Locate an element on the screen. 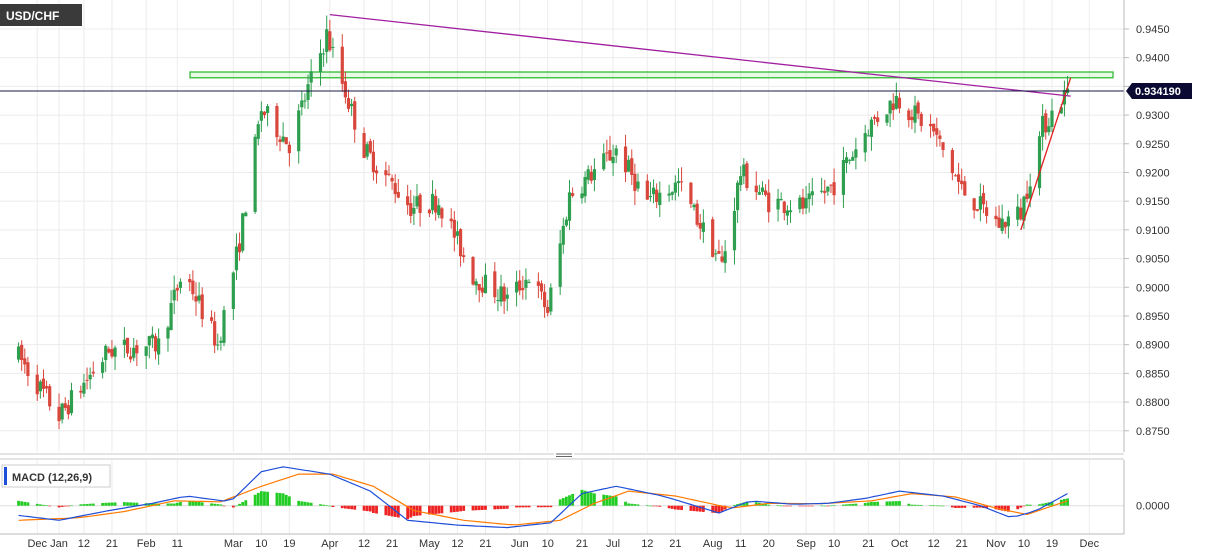 The image size is (1207, 555). current-price-tag is located at coordinates (1159, 91).